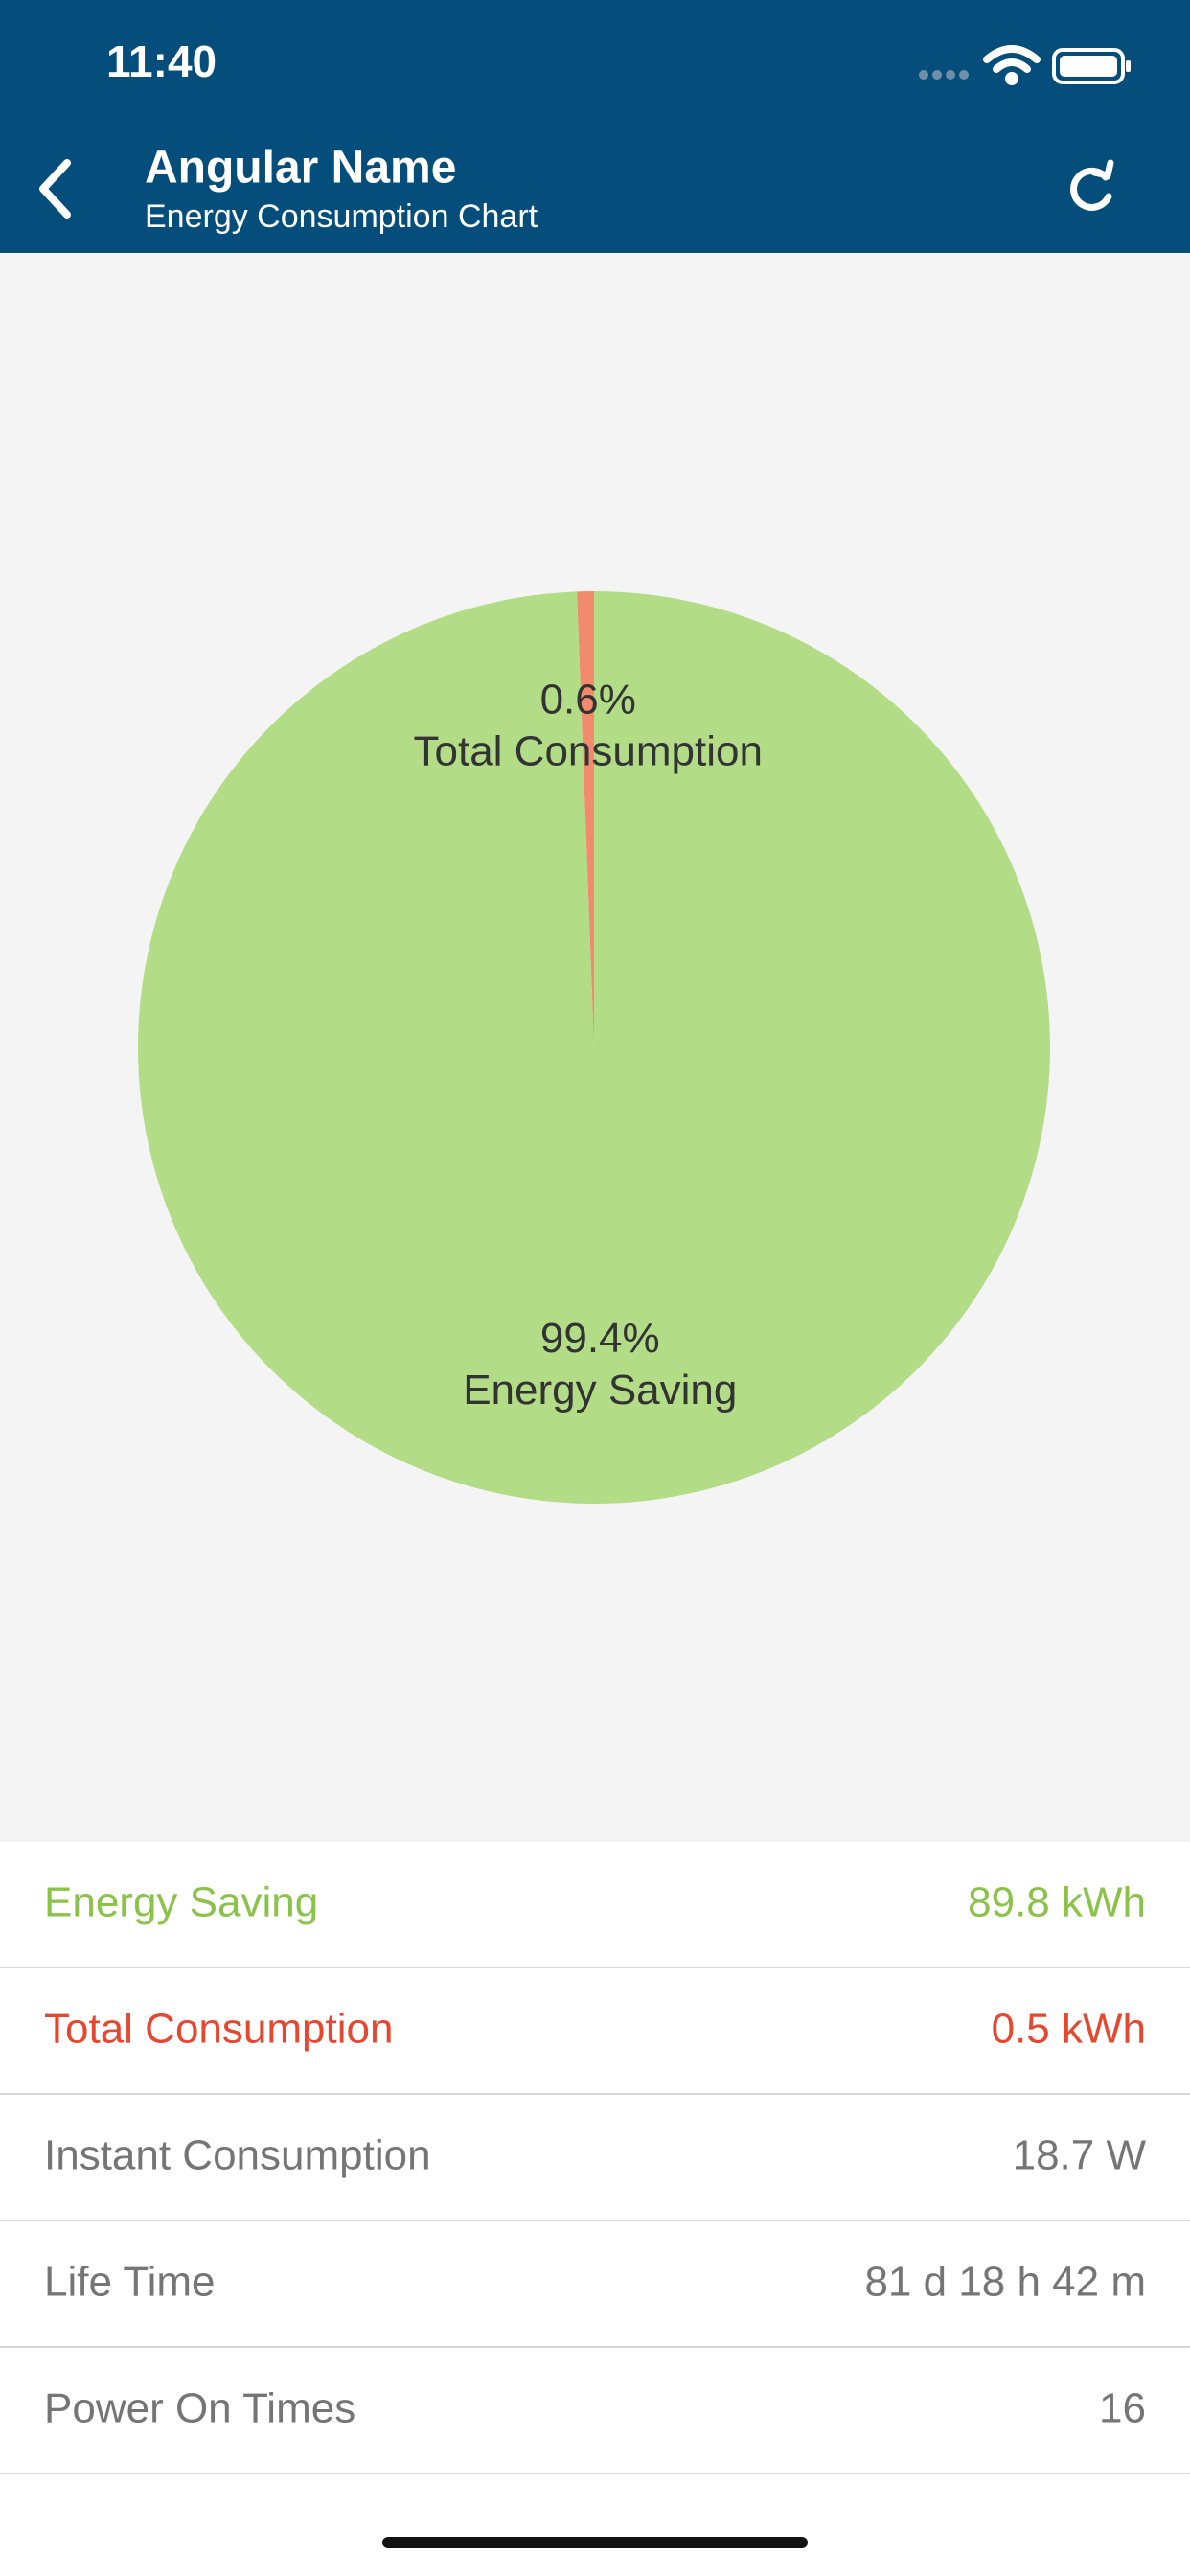  What do you see at coordinates (1080, 2156) in the screenshot?
I see `row-value: 18.7 W` at bounding box center [1080, 2156].